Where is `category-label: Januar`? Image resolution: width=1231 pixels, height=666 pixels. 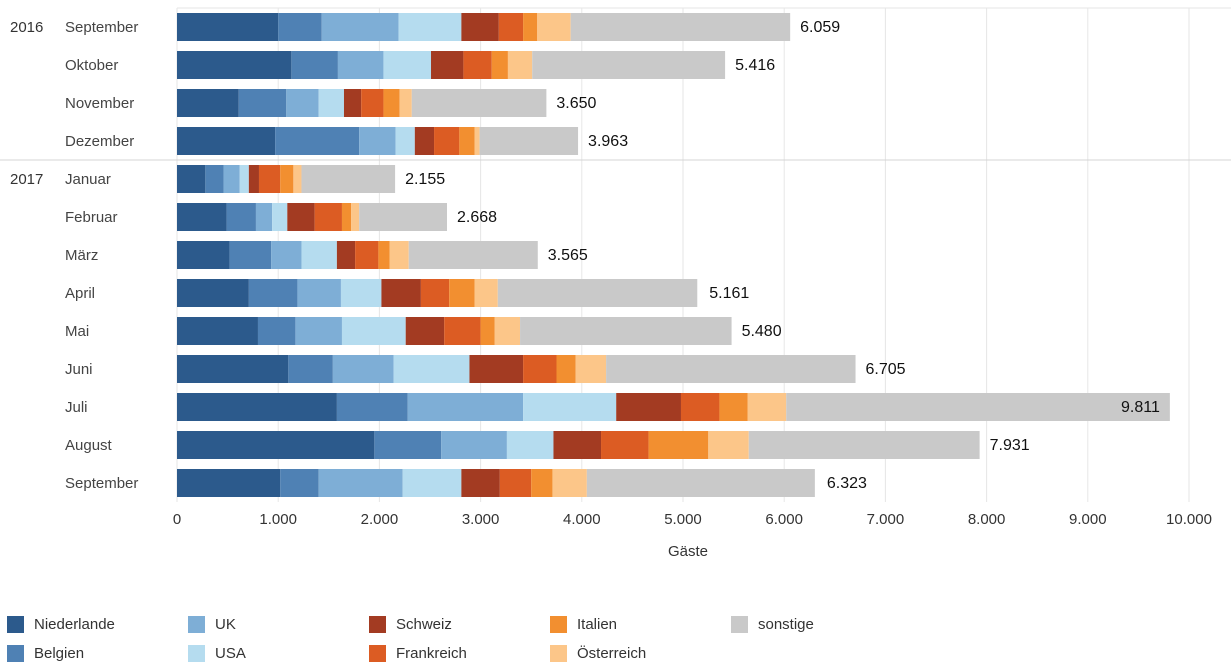 category-label: Januar is located at coordinates (88, 179).